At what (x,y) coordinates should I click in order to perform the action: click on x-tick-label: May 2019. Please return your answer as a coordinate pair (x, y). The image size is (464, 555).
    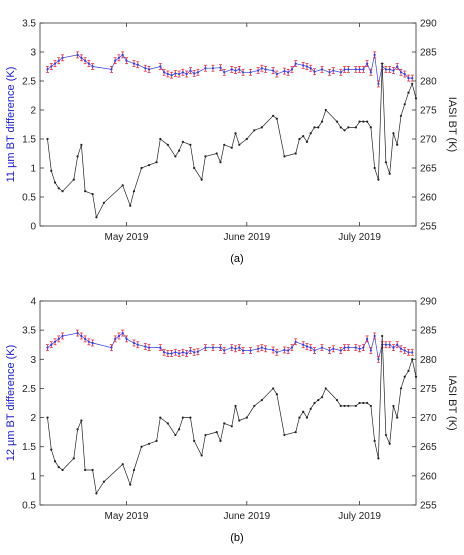
    Looking at the image, I should click on (127, 516).